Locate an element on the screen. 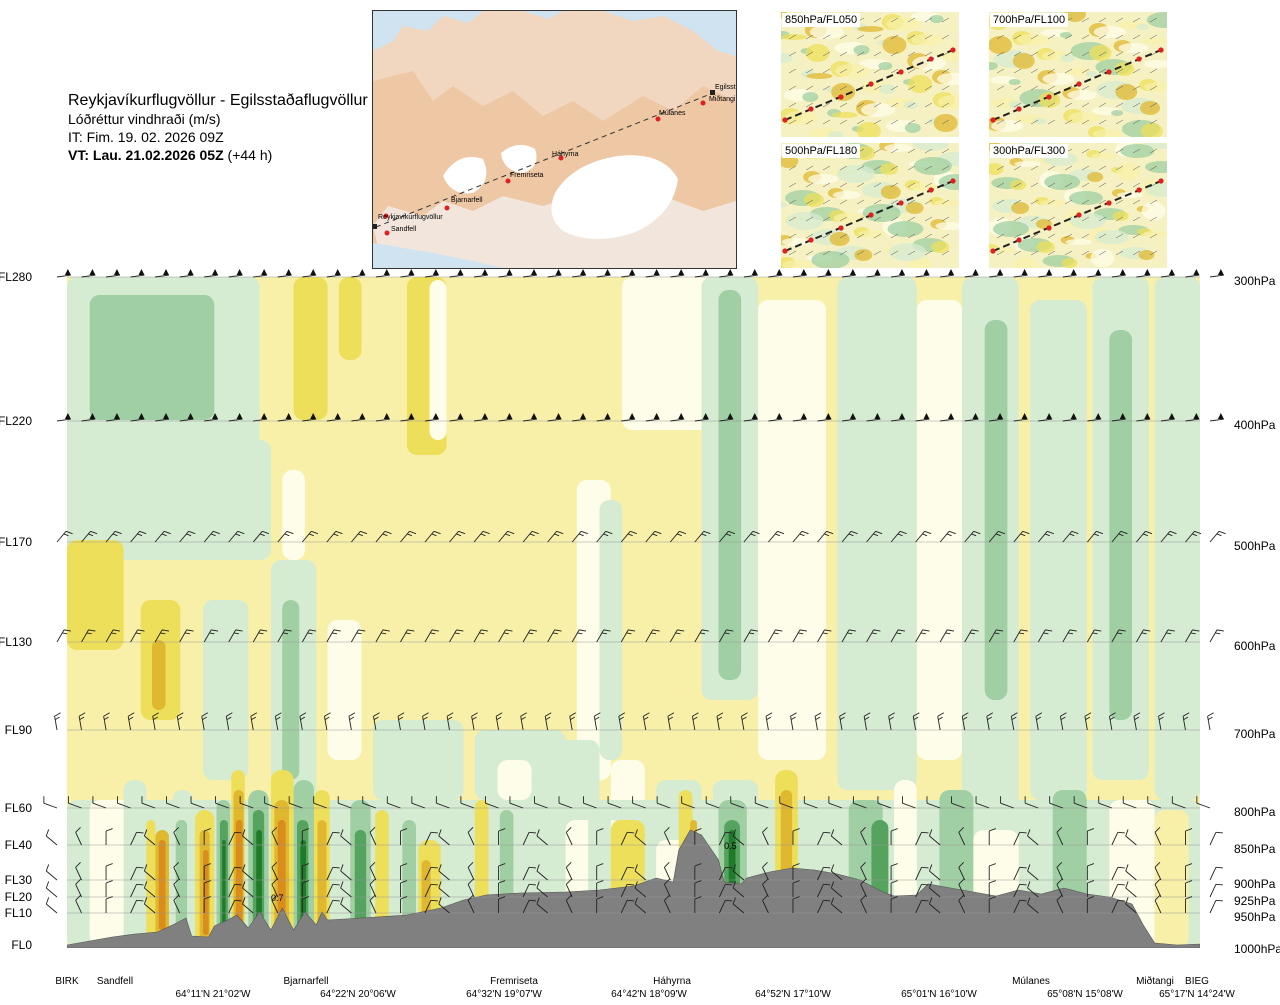 Image resolution: width=1280 pixels, height=1005 pixels. waypoint-label: Bjarnarfell is located at coordinates (305, 981).